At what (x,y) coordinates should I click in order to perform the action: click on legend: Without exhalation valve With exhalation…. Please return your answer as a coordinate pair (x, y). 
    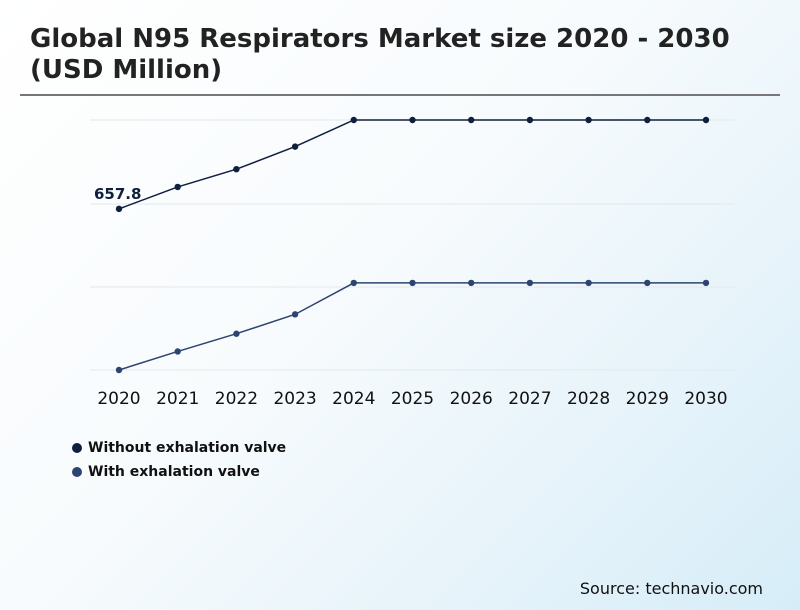
    Looking at the image, I should click on (179, 460).